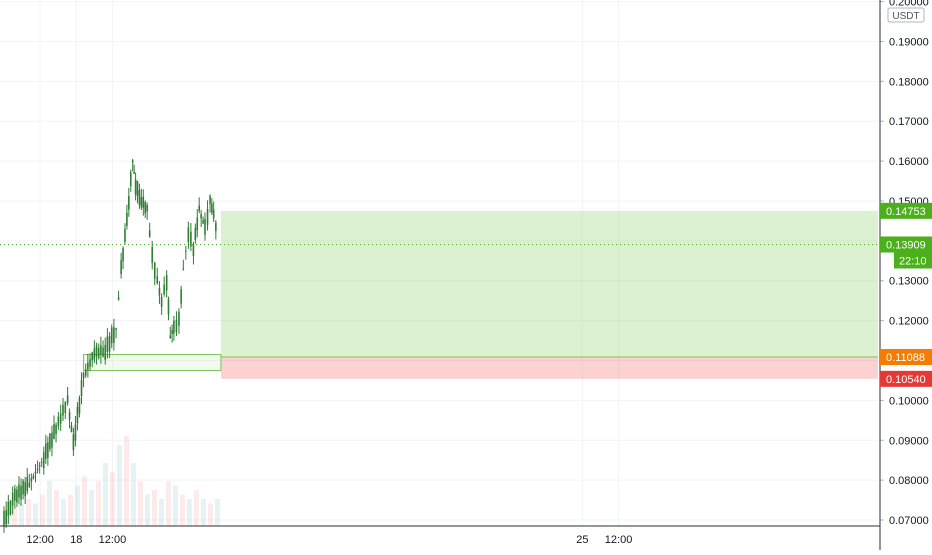 The image size is (932, 555). What do you see at coordinates (909, 122) in the screenshot?
I see `price-tick-label: 0.17000` at bounding box center [909, 122].